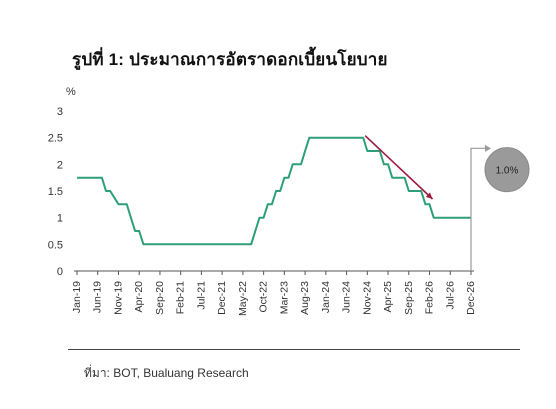  Describe the element at coordinates (399, 167) in the screenshot. I see `trend-arrow` at that location.